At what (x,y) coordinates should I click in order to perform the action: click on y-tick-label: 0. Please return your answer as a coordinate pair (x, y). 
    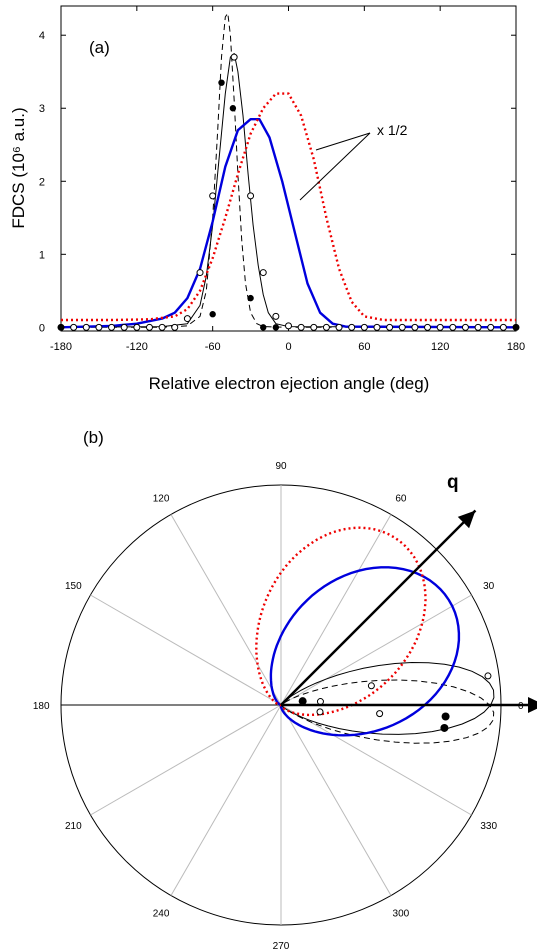
    Looking at the image, I should click on (42, 328).